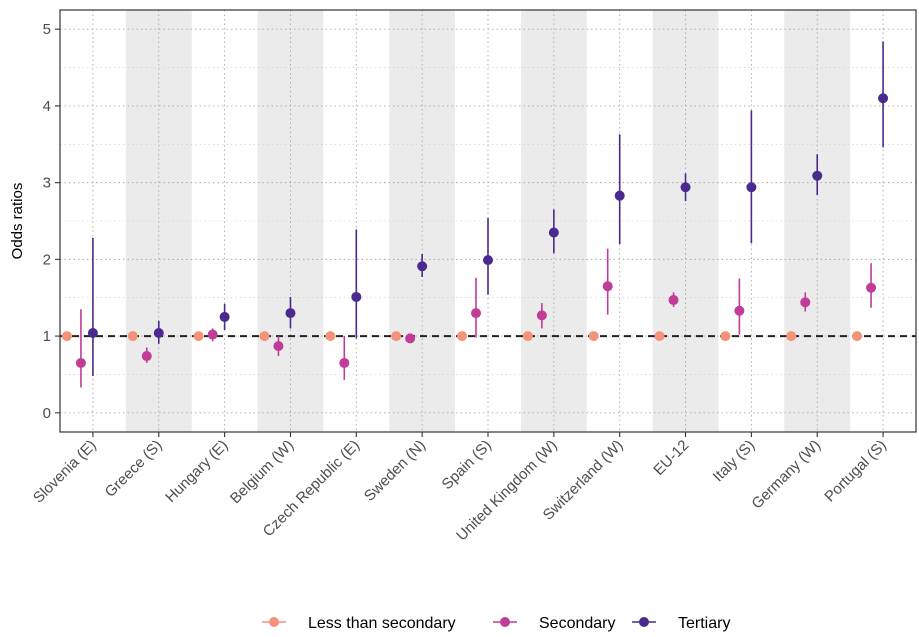 Image resolution: width=919 pixels, height=637 pixels. What do you see at coordinates (51, 221) in the screenshot?
I see `y-axis: 0 1 2 3 4 5` at bounding box center [51, 221].